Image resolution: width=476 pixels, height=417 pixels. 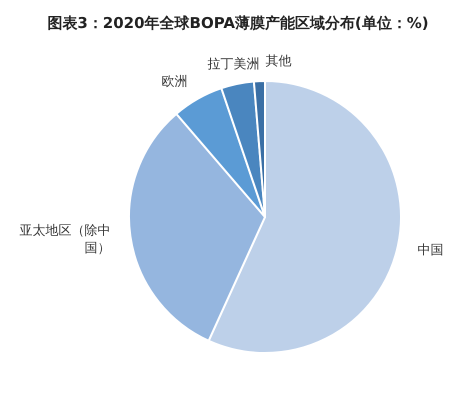 I want to click on slice-label: 欧洲, so click(x=175, y=82).